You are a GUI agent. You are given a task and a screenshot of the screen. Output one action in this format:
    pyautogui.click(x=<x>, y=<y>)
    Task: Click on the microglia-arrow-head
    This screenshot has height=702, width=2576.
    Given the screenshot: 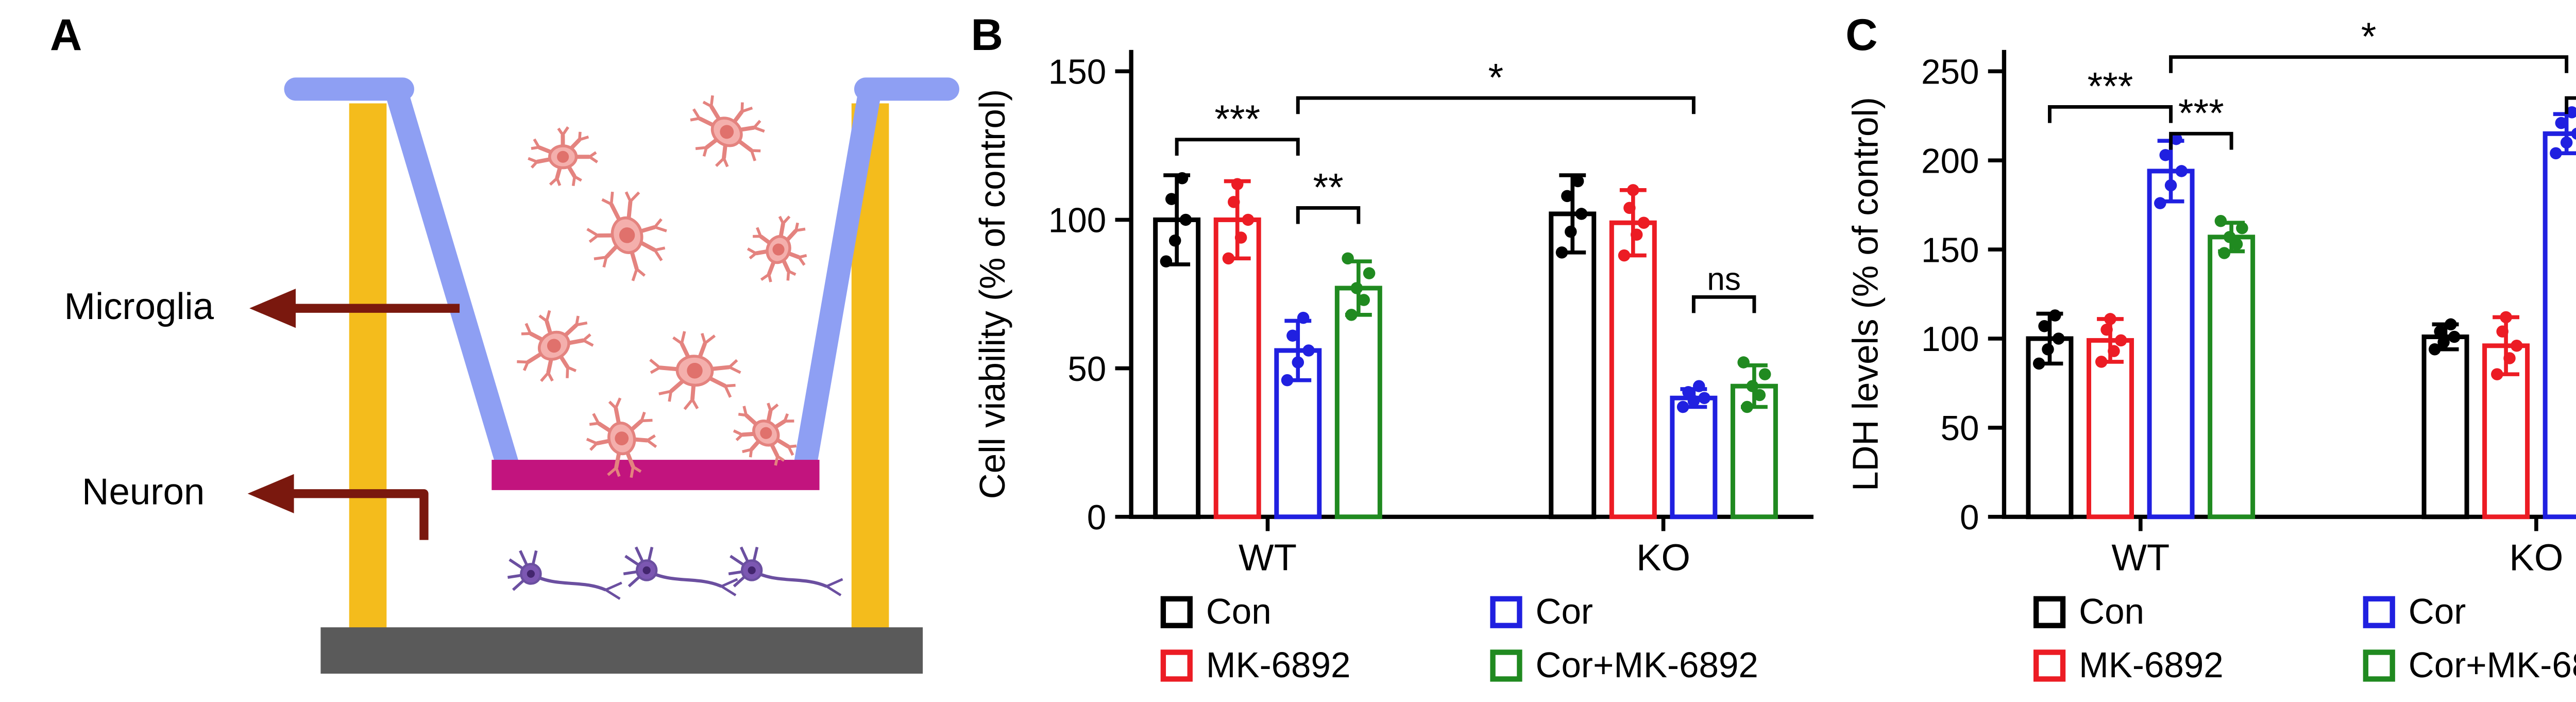 What is the action you would take?
    pyautogui.click(x=272, y=308)
    